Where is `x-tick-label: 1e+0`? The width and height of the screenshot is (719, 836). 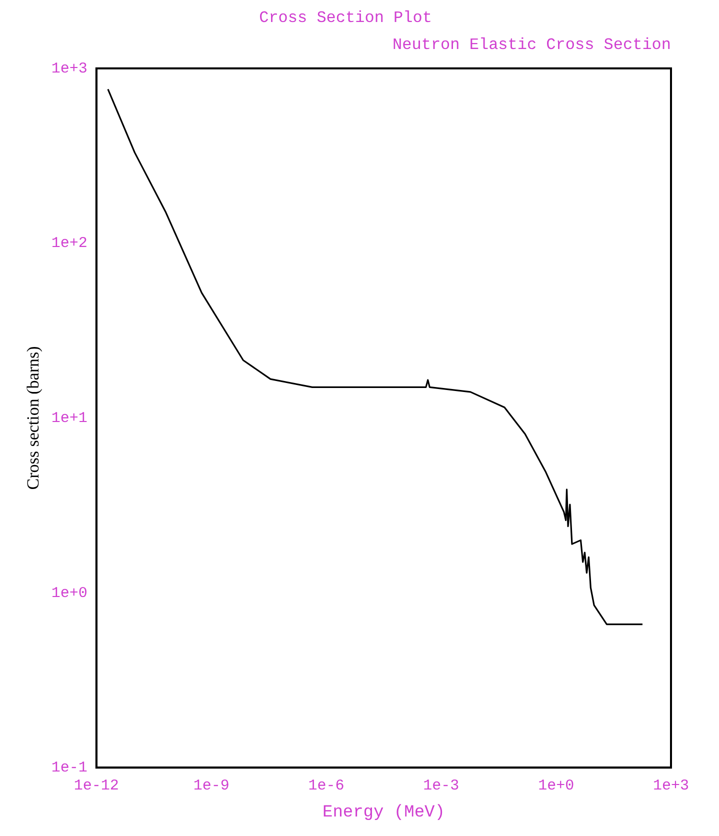
x-tick-label: 1e+0 is located at coordinates (556, 786).